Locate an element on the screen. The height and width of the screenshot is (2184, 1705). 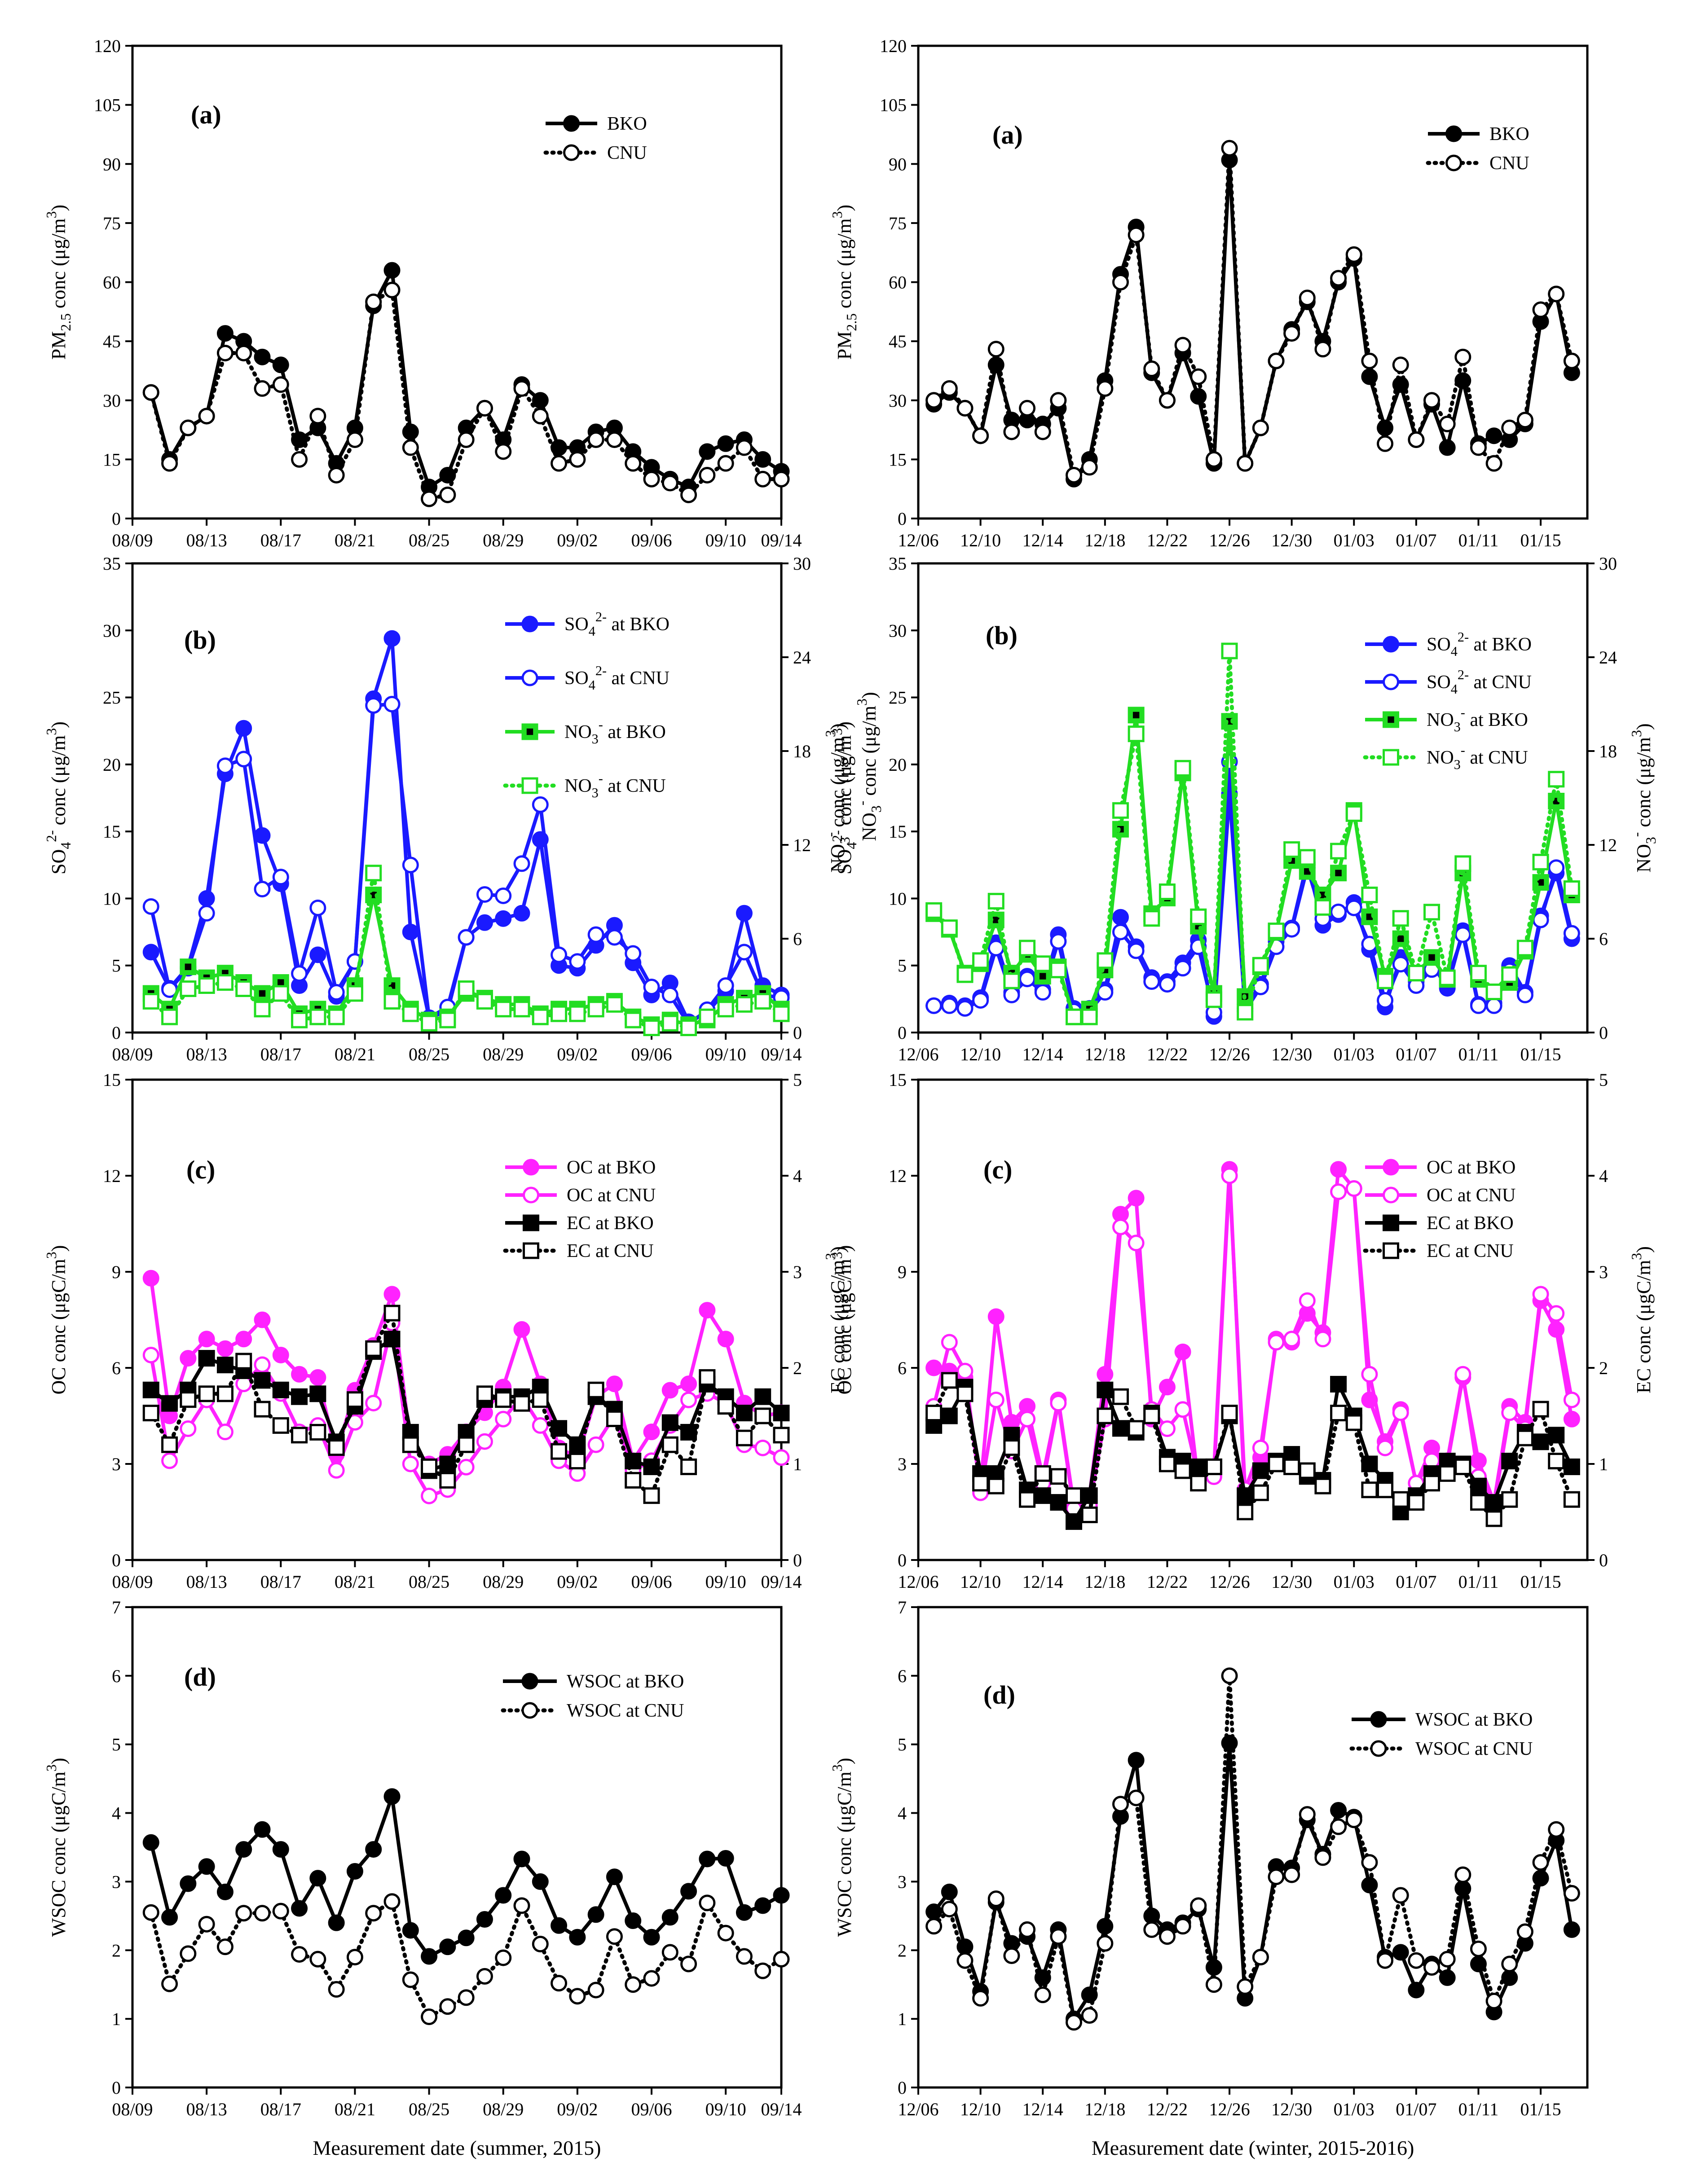
plot-frame is located at coordinates (1253, 1847).